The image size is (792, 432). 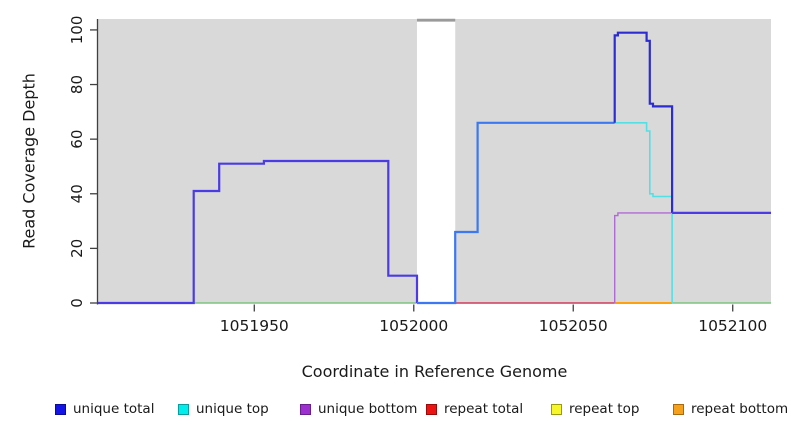 What do you see at coordinates (484, 409) in the screenshot?
I see `legend-label: repeat total` at bounding box center [484, 409].